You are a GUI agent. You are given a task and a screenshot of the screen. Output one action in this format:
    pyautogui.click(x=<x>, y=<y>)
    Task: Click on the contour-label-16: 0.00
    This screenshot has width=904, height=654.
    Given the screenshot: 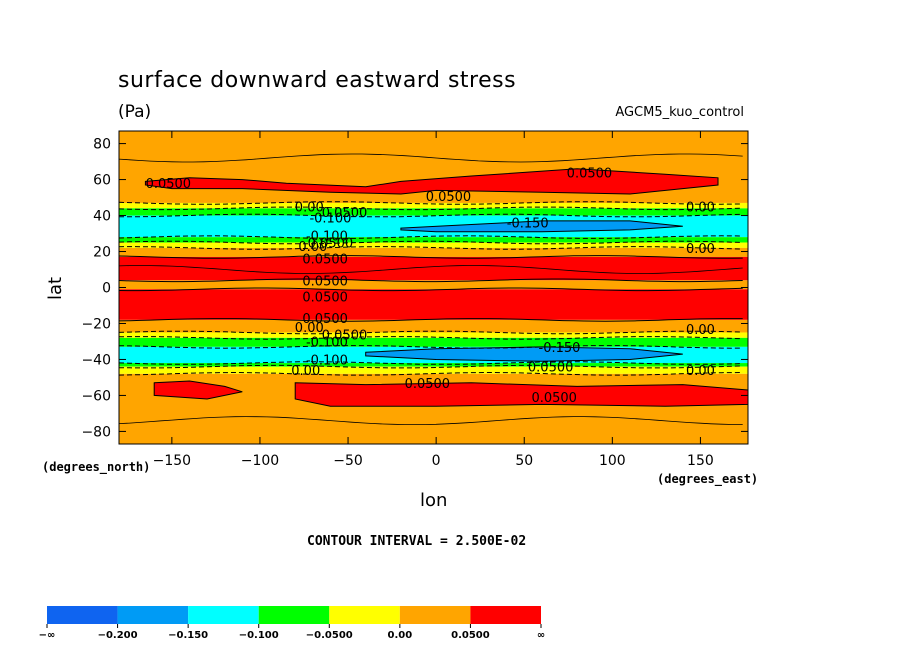 What is the action you would take?
    pyautogui.click(x=309, y=328)
    